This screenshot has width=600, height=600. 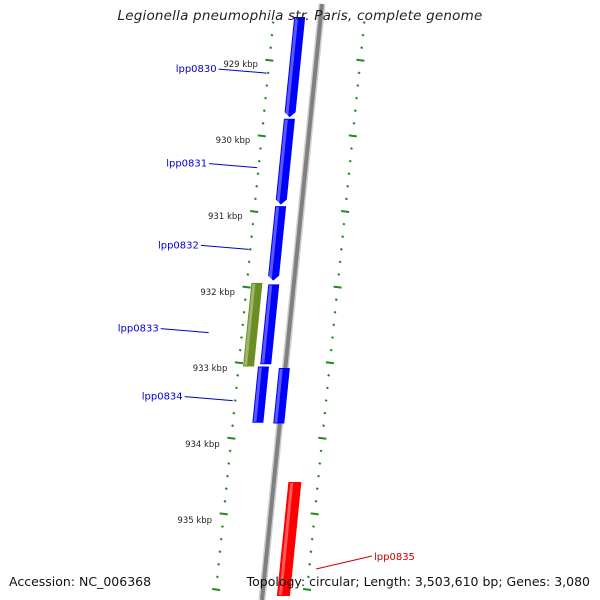 What do you see at coordinates (233, 141) in the screenshot?
I see `scale-label: 930 kbp` at bounding box center [233, 141].